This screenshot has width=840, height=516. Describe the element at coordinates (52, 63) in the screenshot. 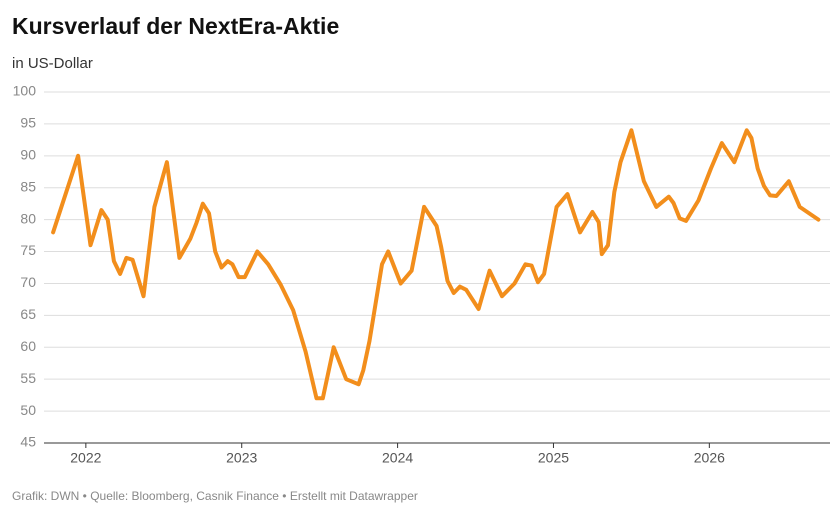

I see `chart-subtitle: in US-Dollar` at that location.